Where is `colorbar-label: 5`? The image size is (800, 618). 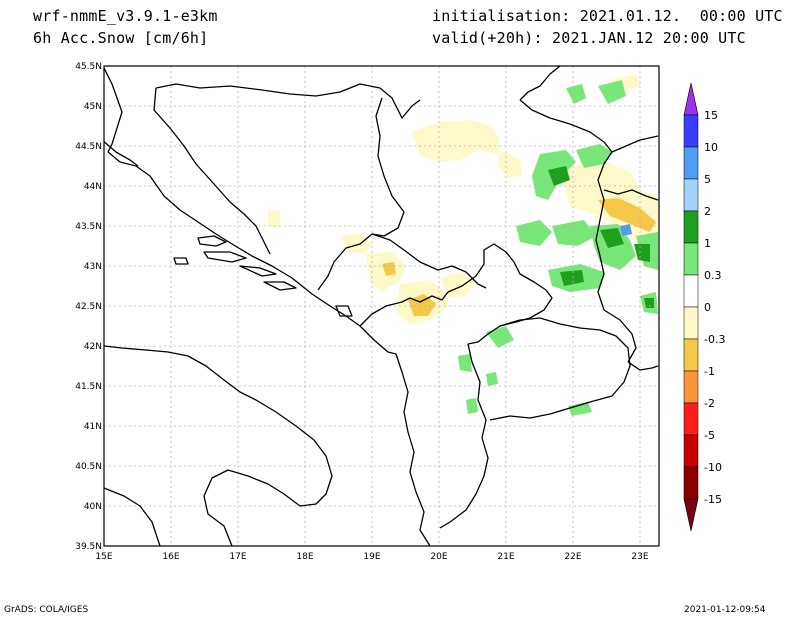 colorbar-label: 5 is located at coordinates (707, 179).